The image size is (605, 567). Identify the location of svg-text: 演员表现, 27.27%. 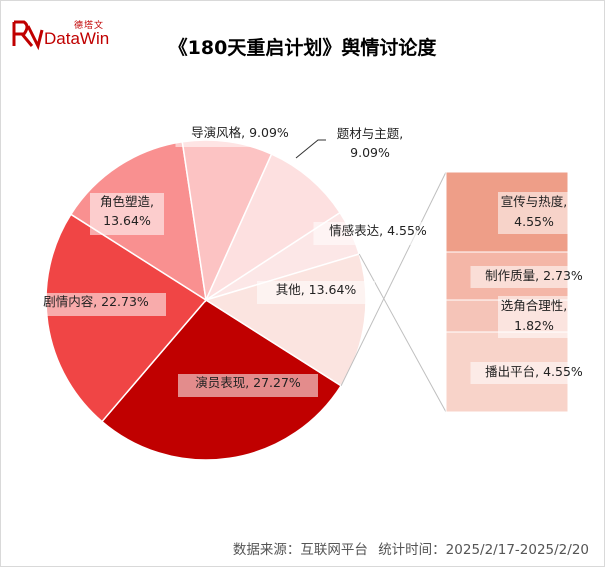
(248, 382).